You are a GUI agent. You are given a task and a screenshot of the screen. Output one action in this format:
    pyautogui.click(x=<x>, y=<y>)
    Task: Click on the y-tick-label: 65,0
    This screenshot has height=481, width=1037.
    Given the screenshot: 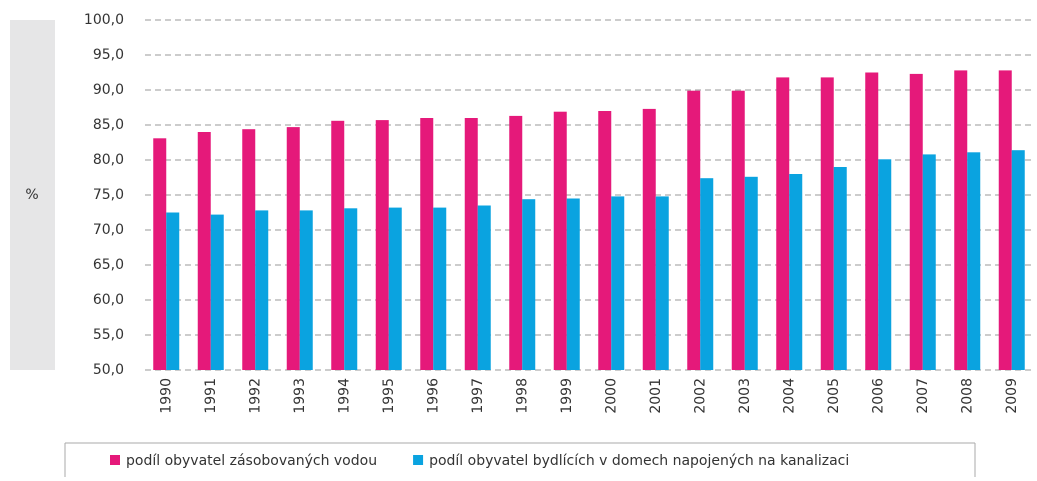 What is the action you would take?
    pyautogui.click(x=108, y=265)
    